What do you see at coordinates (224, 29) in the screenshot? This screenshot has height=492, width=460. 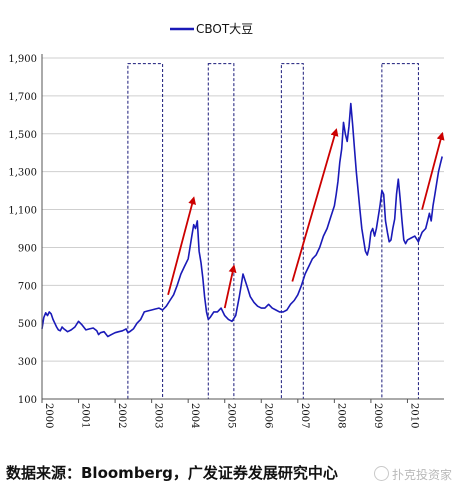 I see `legend-label: CBOT大豆` at bounding box center [224, 29].